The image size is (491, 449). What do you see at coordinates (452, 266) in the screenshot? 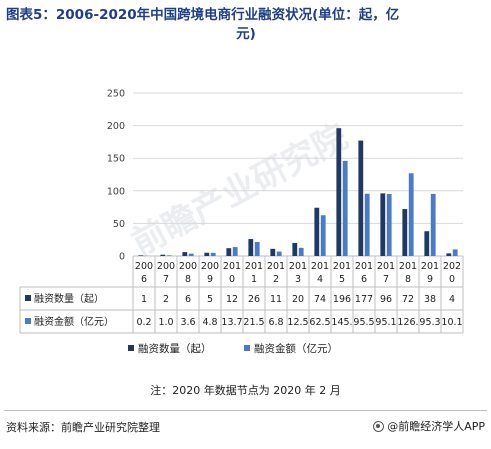
I see `x-tick-label-top: 202` at bounding box center [452, 266].